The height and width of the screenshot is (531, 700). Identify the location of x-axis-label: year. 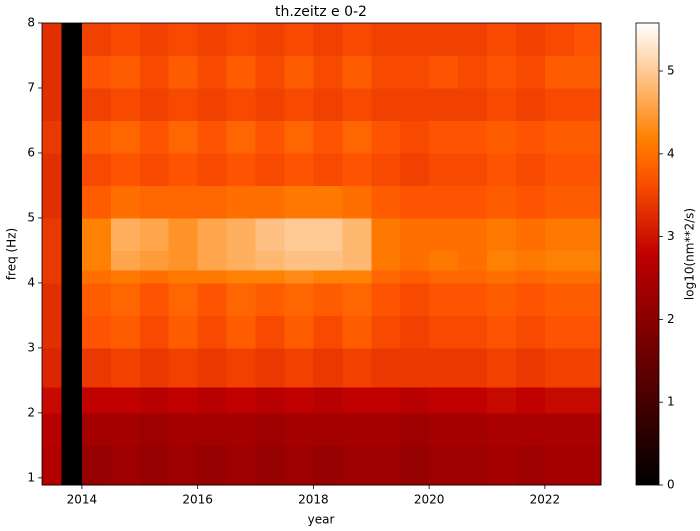
(321, 520).